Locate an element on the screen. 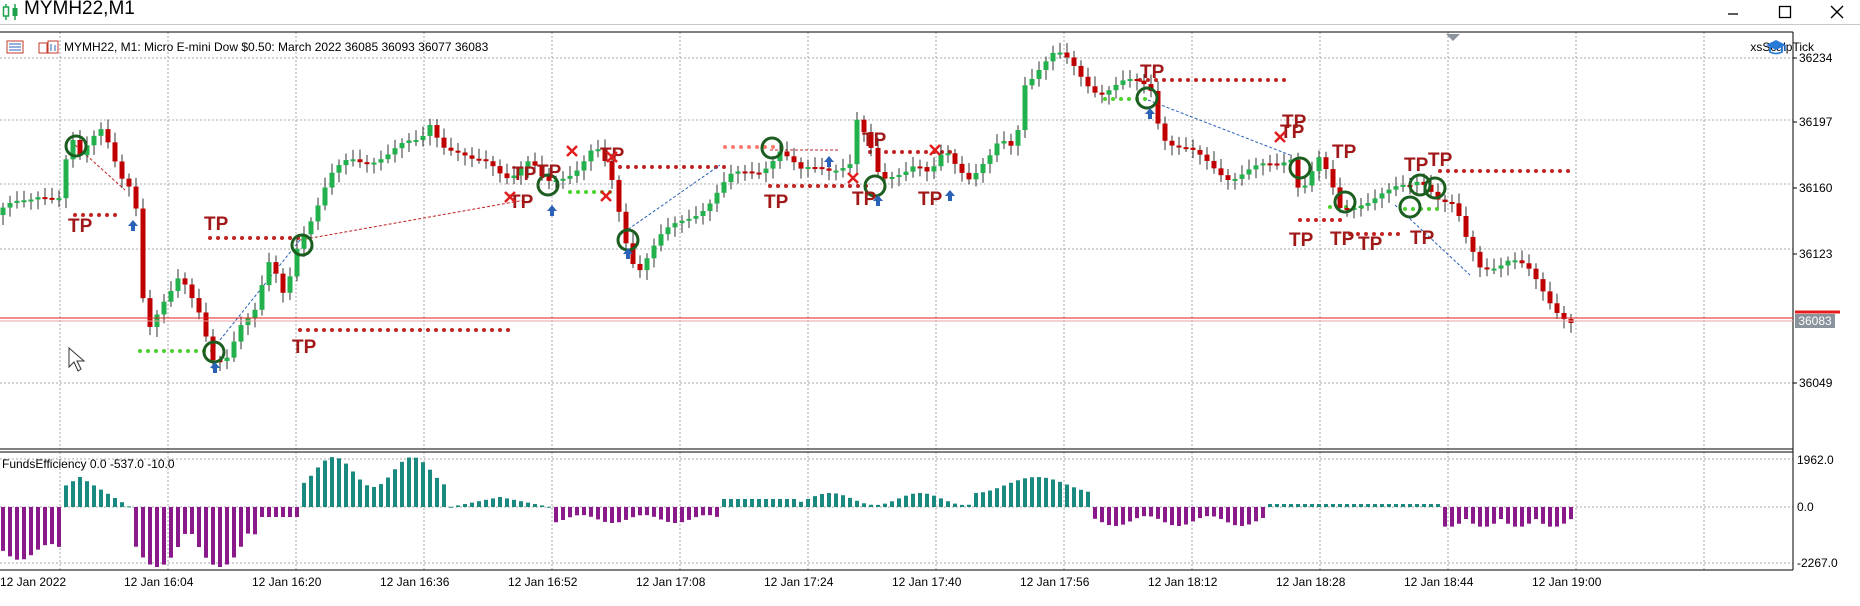  graduation-cap-icon is located at coordinates (1776, 47).